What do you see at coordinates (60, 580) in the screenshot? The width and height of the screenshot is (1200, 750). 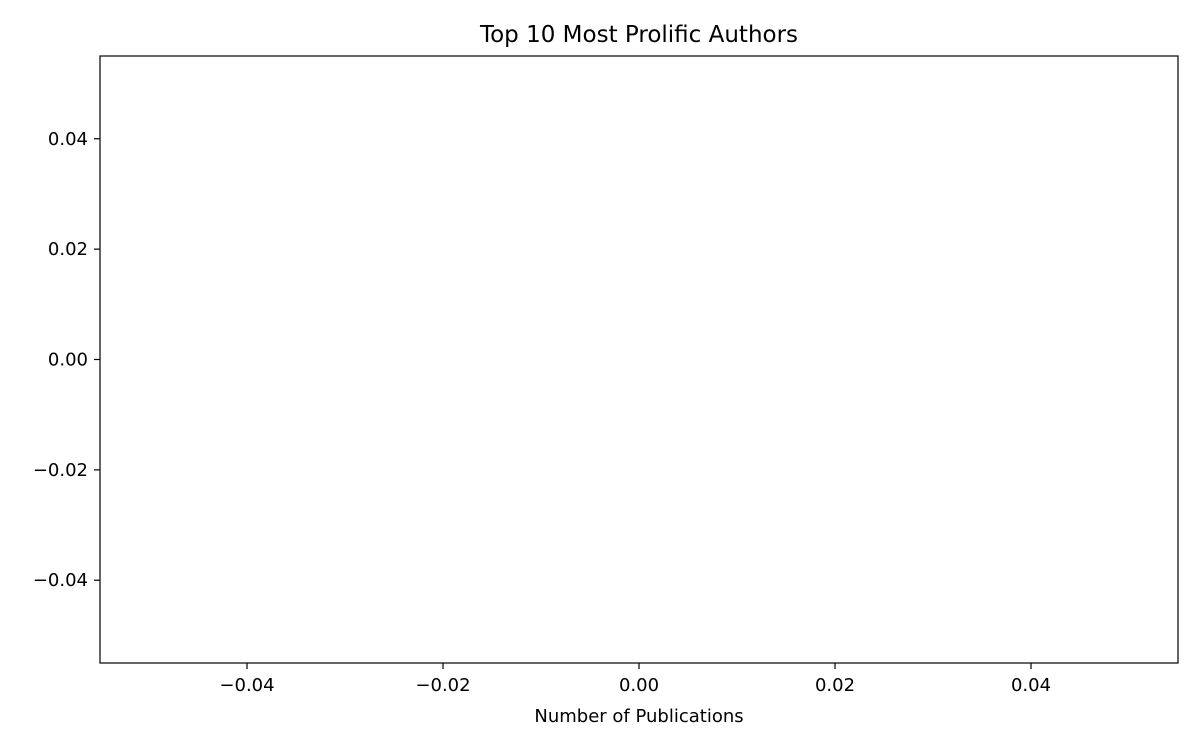 I see `y-tick-label: −0.04` at bounding box center [60, 580].